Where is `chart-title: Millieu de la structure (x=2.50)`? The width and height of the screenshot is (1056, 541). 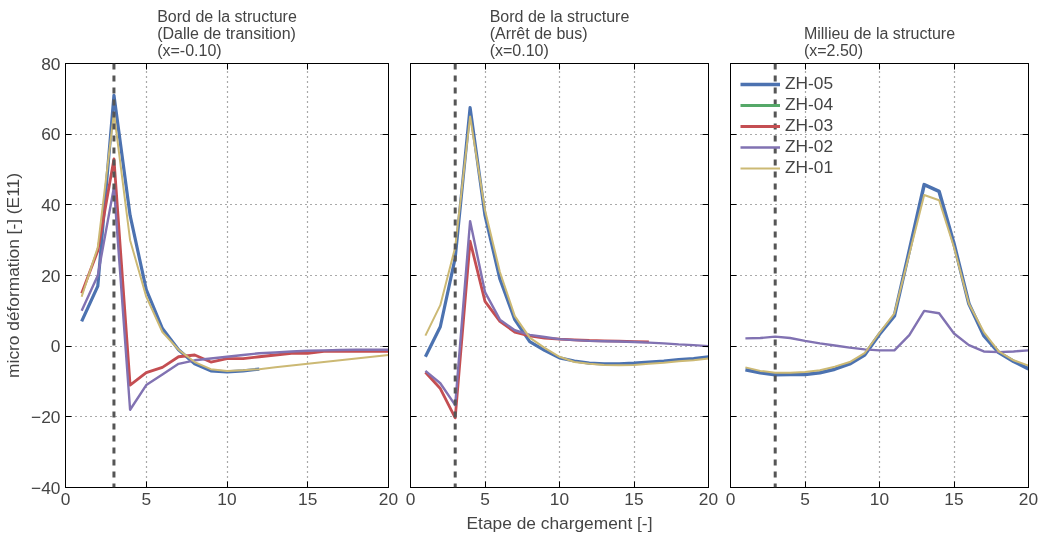
chart-title: Millieu de la structure (x=2.50) is located at coordinates (879, 41).